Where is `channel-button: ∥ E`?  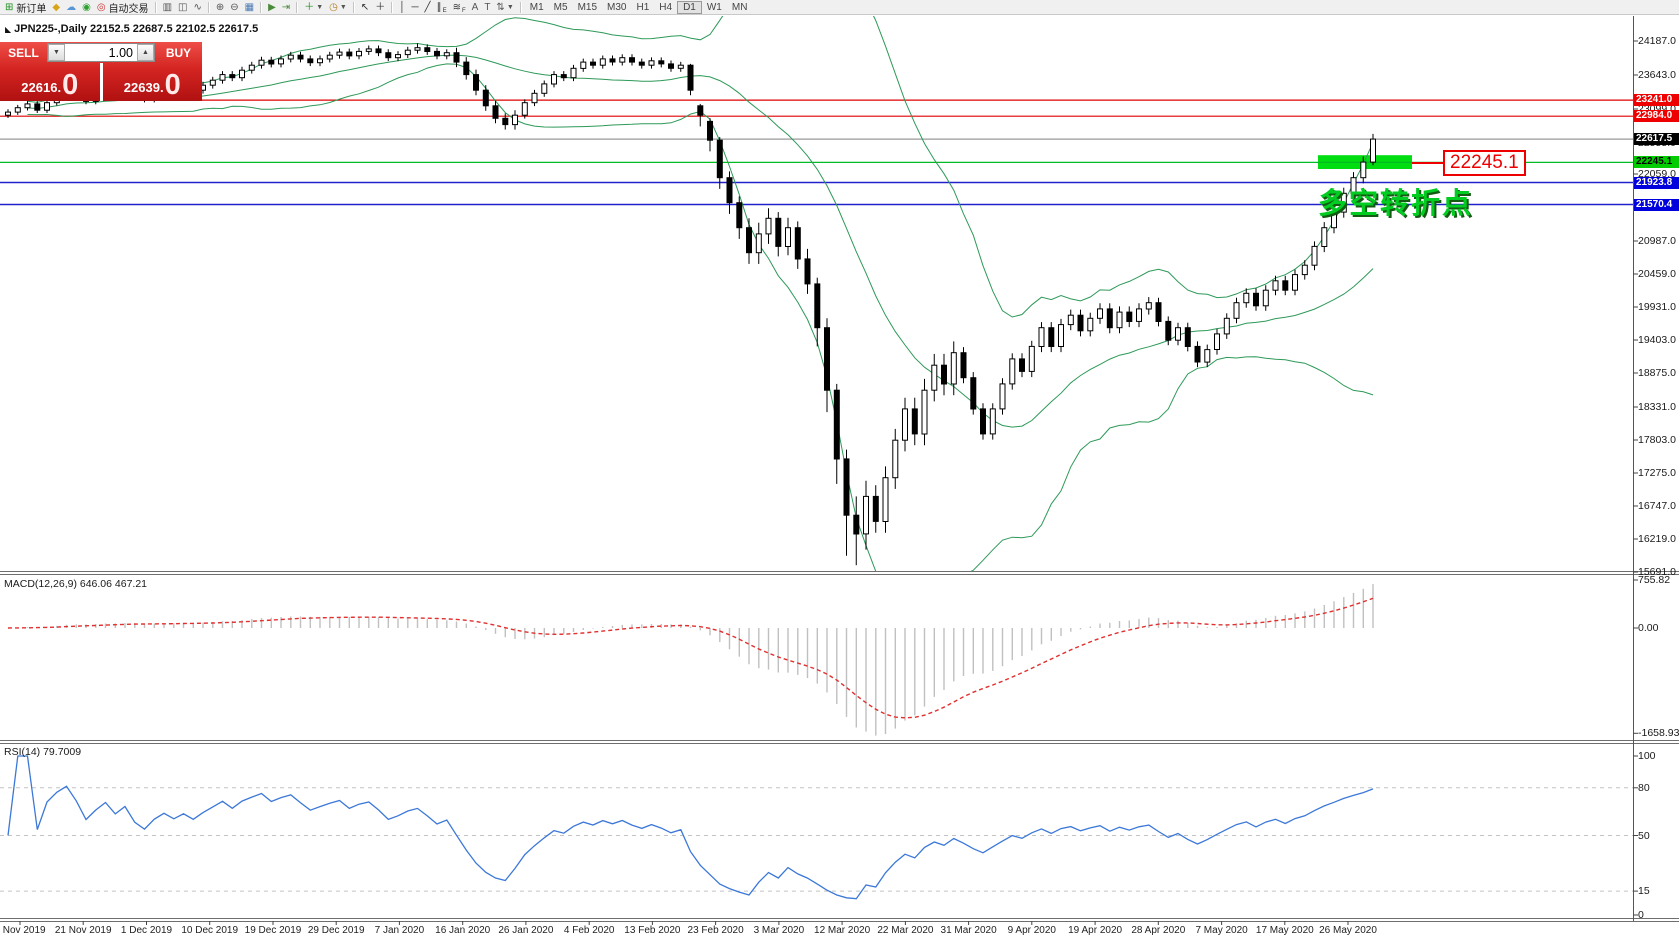
channel-button: ∥ E is located at coordinates (441, 7).